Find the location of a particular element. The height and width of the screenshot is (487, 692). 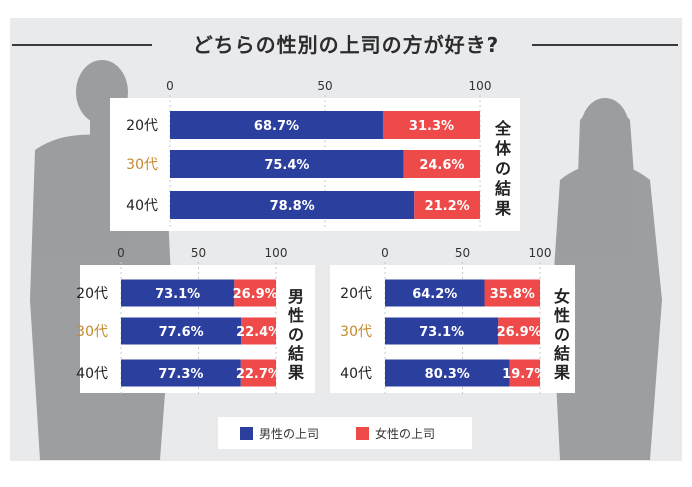

legend: 男性の上司 女性の上司 is located at coordinates (345, 433).